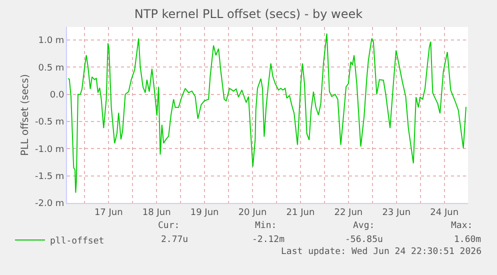 This screenshot has width=497, height=275. Describe the element at coordinates (444, 213) in the screenshot. I see `x-tick-label: 24 Jun` at that location.